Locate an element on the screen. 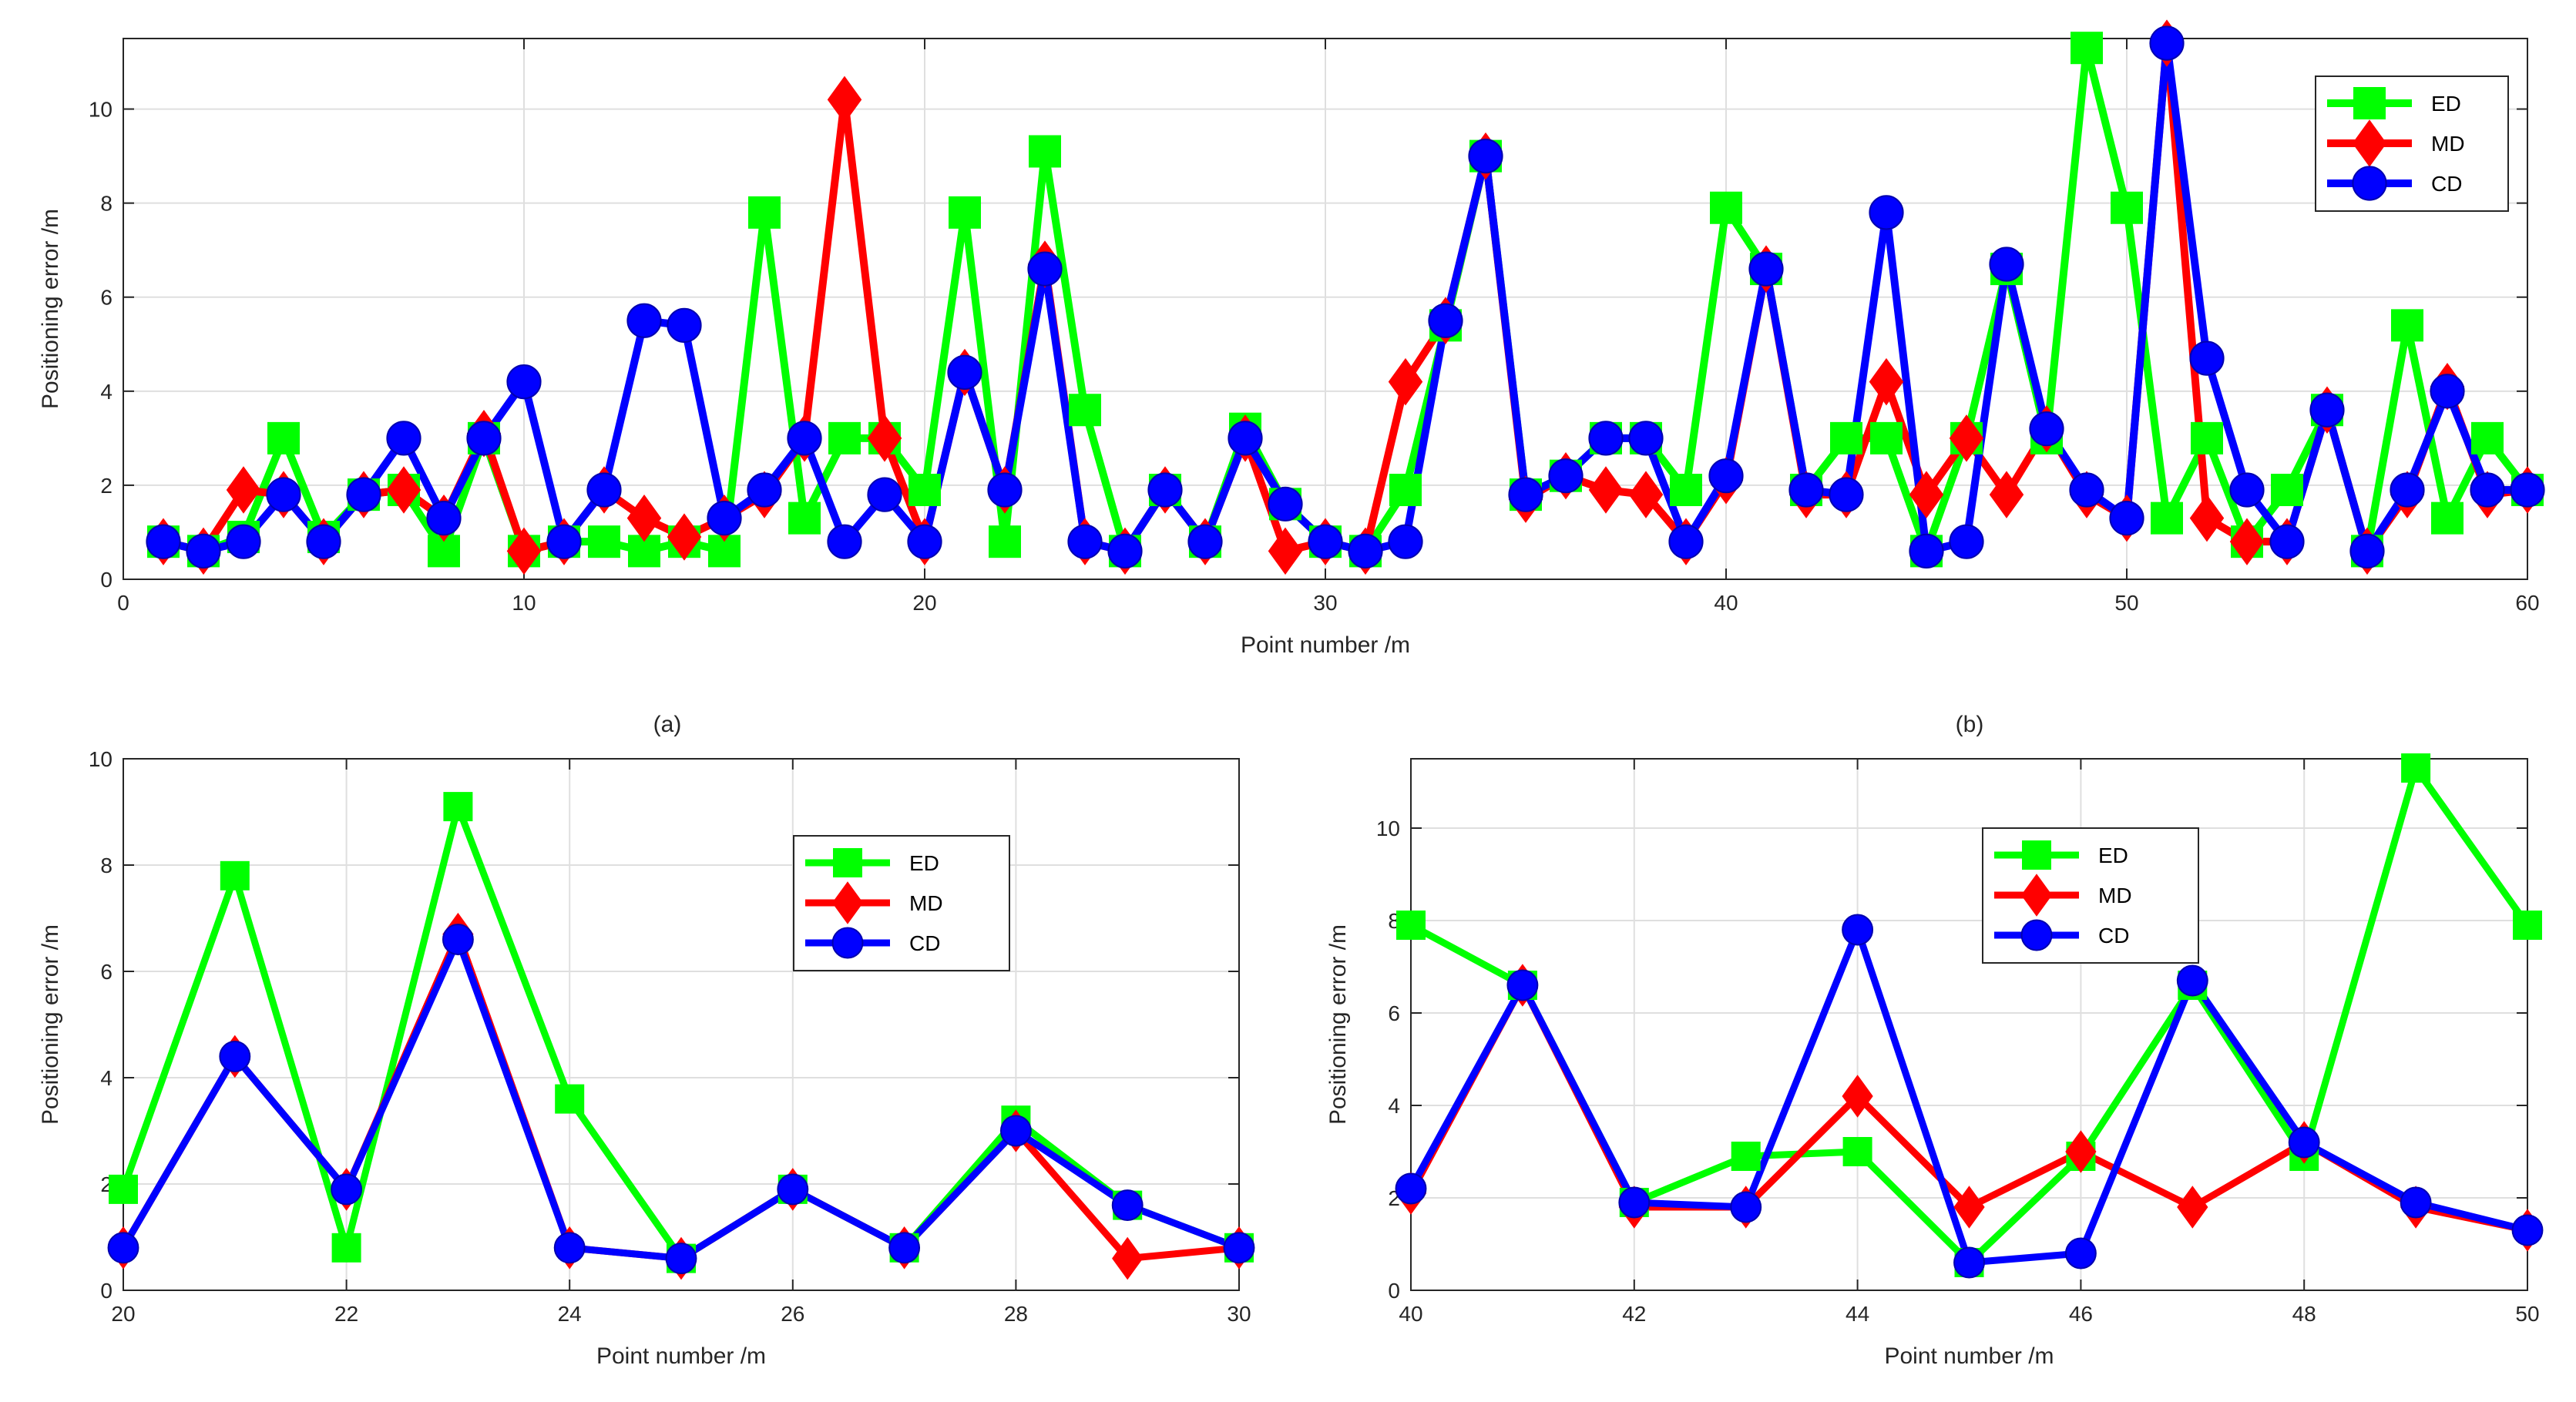  x-tick-label: 60 is located at coordinates (2527, 603).